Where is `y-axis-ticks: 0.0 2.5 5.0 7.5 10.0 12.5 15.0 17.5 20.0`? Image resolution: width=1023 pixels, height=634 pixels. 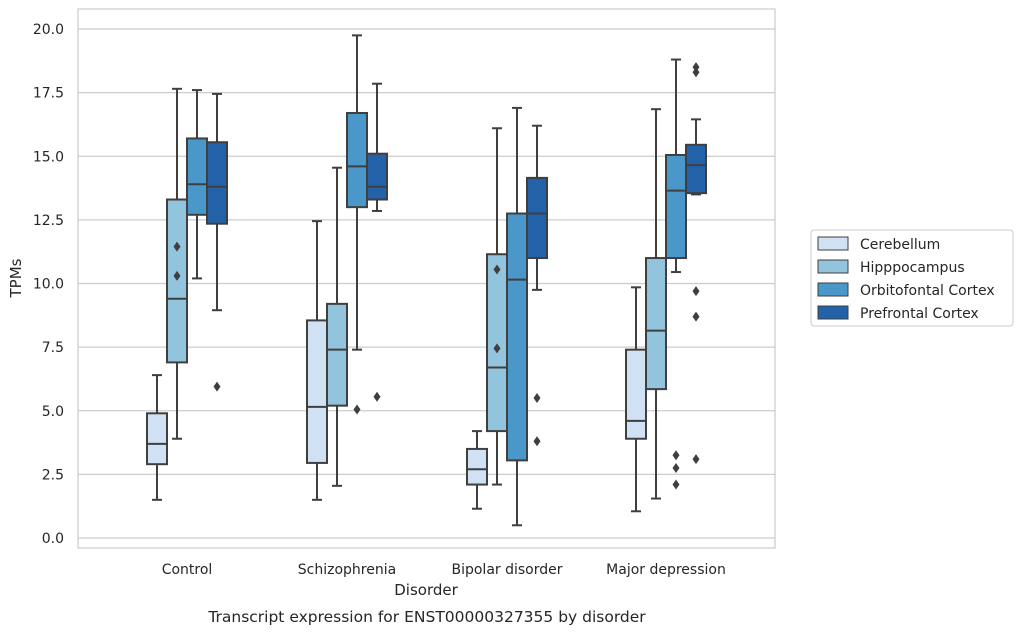
y-axis-ticks: 0.0 2.5 5.0 7.5 10.0 12.5 15.0 17.5 20.0 is located at coordinates (48, 284).